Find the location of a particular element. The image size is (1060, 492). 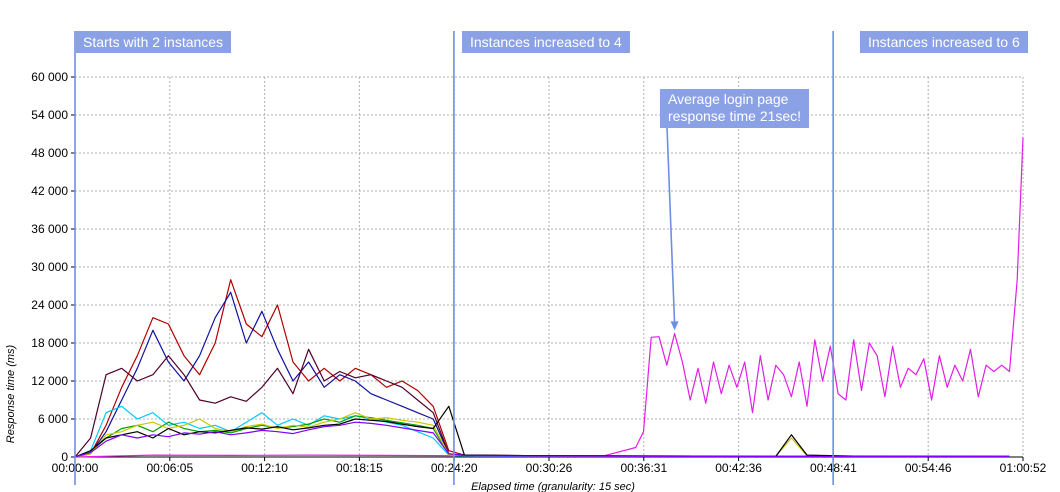

x-axis-label: Elapsed time (granularity: 15 sec) is located at coordinates (553, 486).